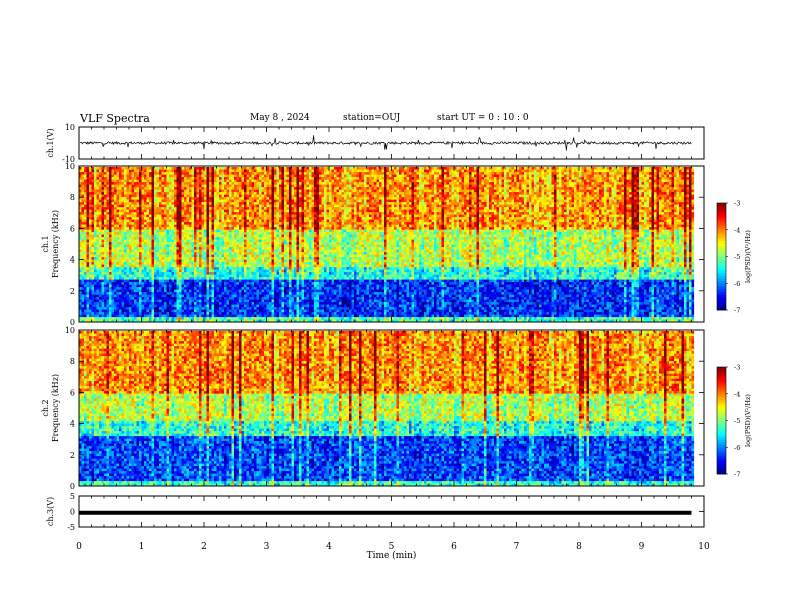 Image resolution: width=792 pixels, height=612 pixels. Describe the element at coordinates (55, 408) in the screenshot. I see `ch2-spectrogram-ylabel: Frequency (kHz)` at that location.